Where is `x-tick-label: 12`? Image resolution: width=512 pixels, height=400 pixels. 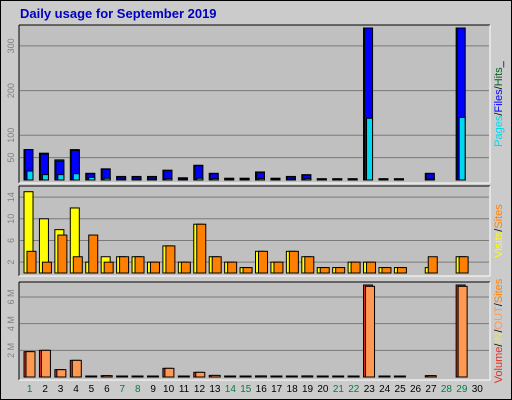 x-tick-label: 12 is located at coordinates (200, 389).